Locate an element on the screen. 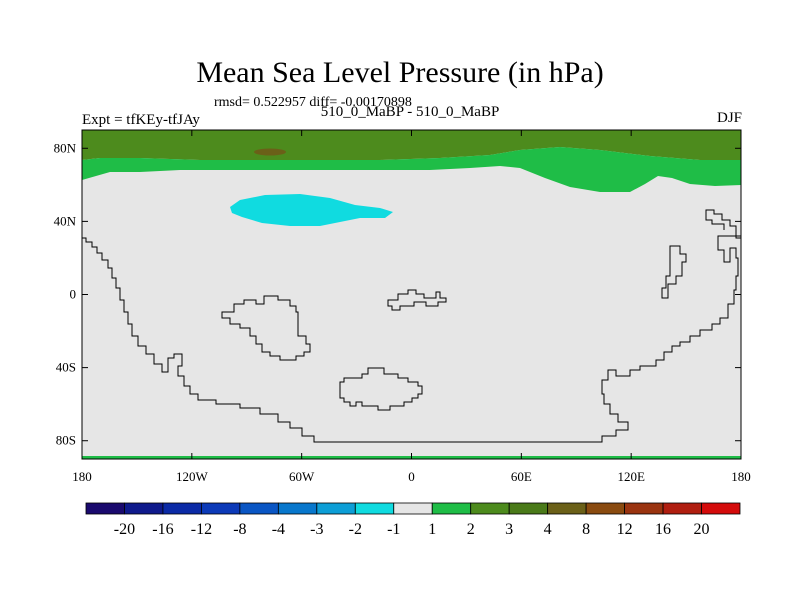 The width and height of the screenshot is (800, 600). coastline-island-equatorial is located at coordinates (417, 300).